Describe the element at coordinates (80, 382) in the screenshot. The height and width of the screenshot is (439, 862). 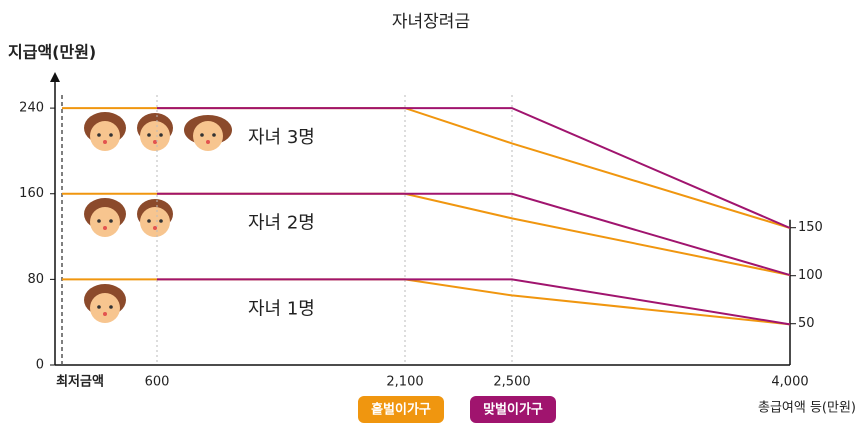
I see `x-tick-label: 최저금액` at that location.